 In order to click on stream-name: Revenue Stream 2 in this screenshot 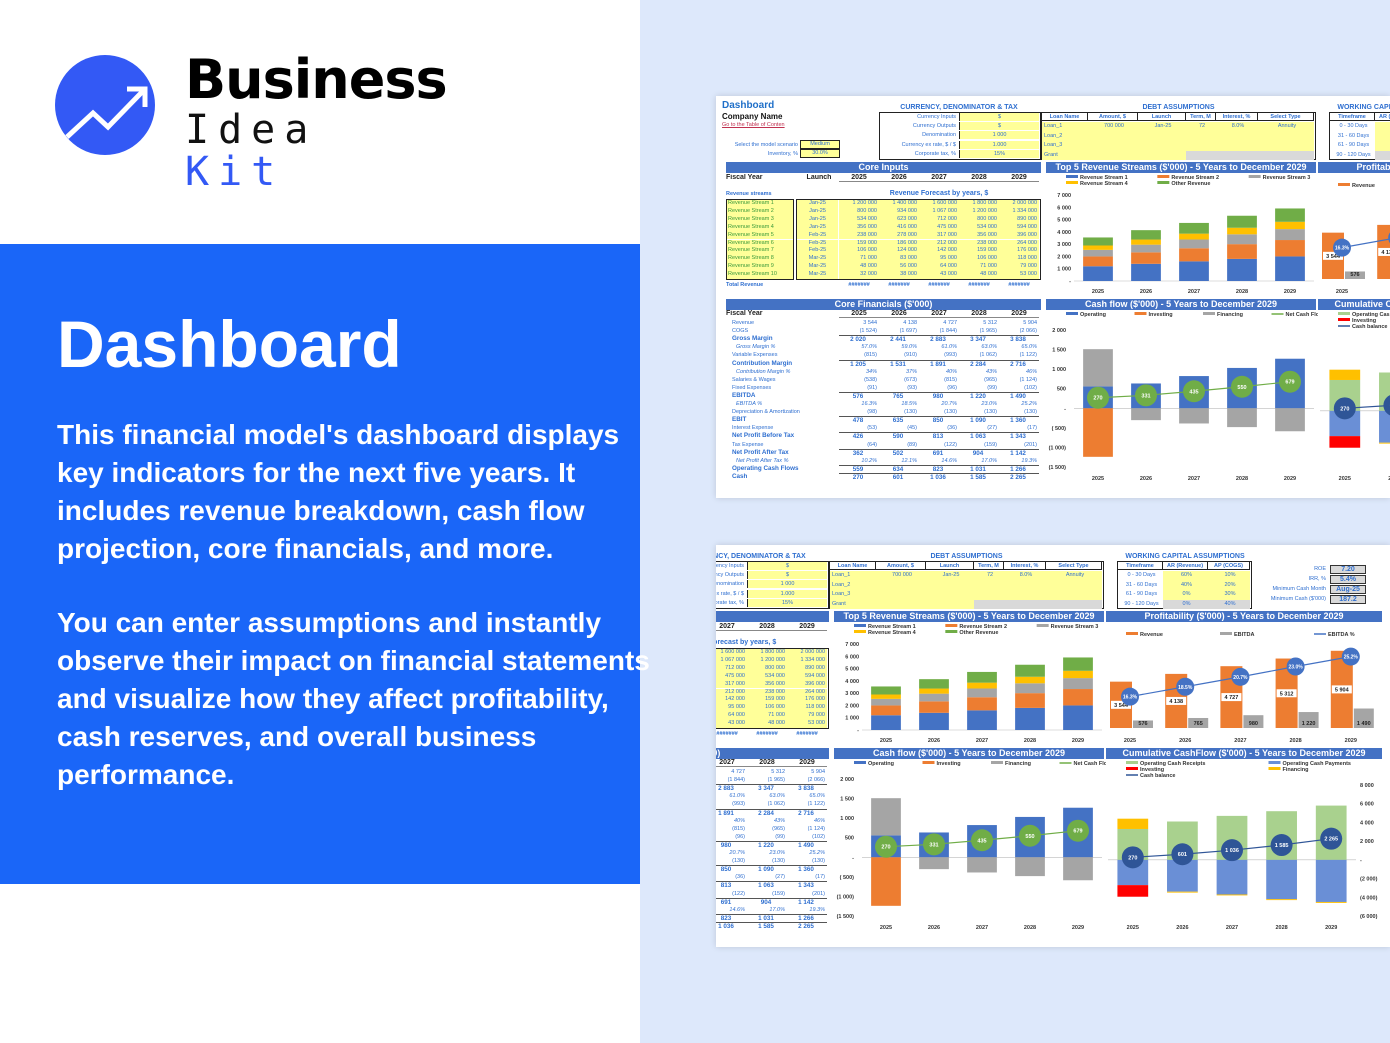, I will do `click(760, 211)`.